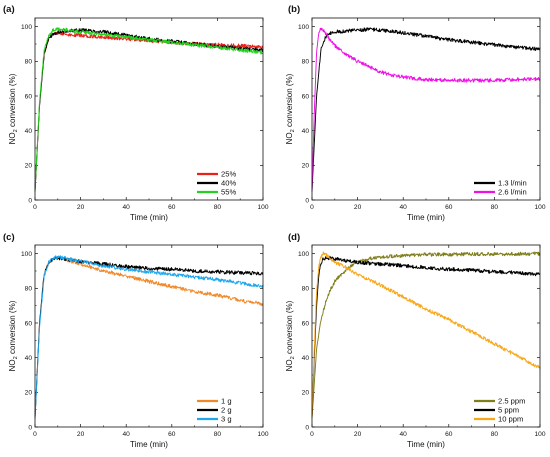 The height and width of the screenshot is (457, 550). I want to click on panel-letter: (a), so click(9, 9).